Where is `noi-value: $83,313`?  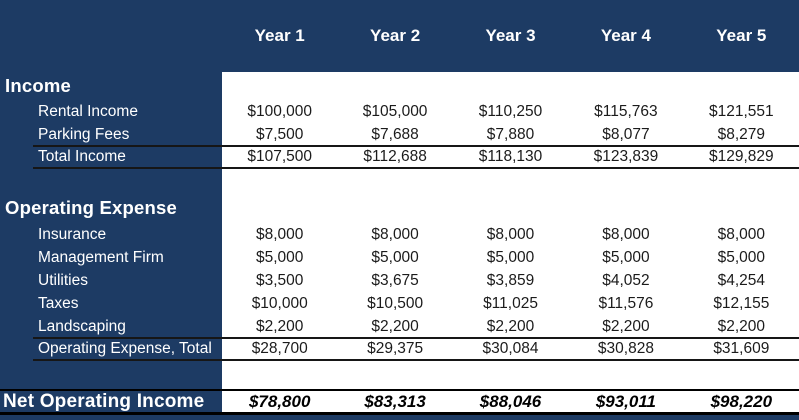 noi-value: $83,313 is located at coordinates (395, 401).